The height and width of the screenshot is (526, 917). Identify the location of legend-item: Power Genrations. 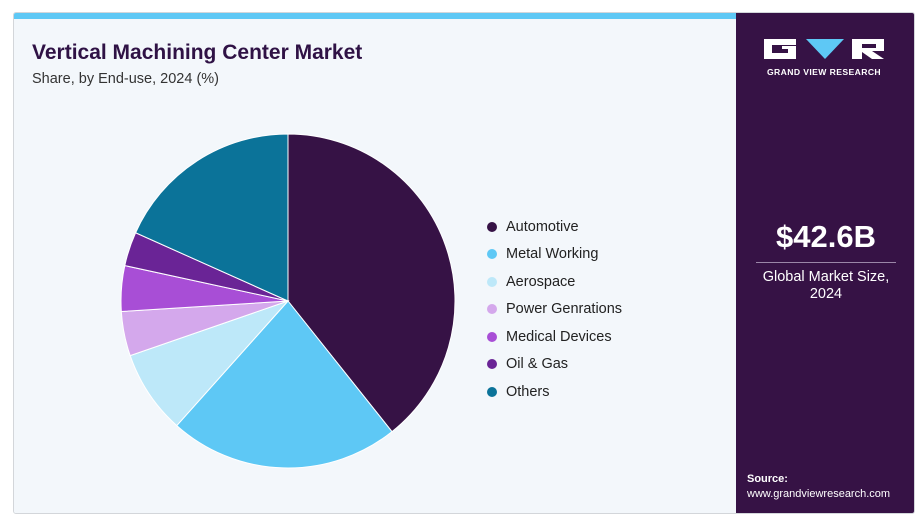
(554, 310).